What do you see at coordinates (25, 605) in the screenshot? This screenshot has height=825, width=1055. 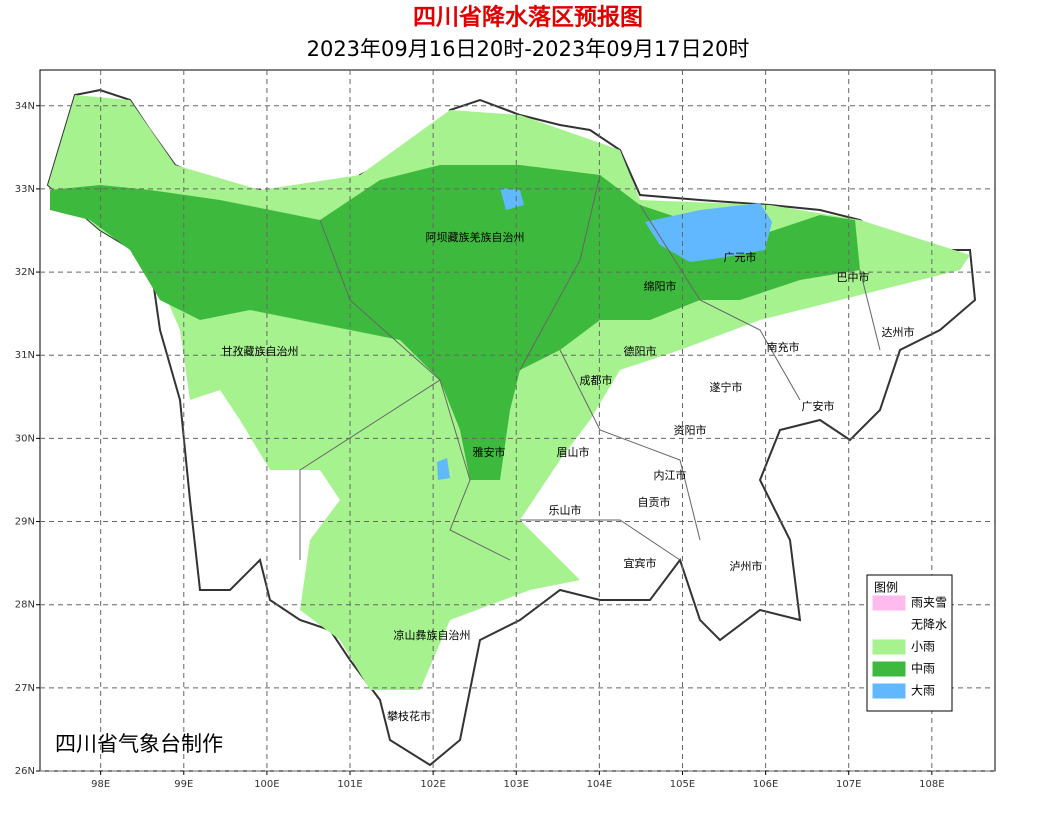 I see `y-tick-label: 28N` at bounding box center [25, 605].